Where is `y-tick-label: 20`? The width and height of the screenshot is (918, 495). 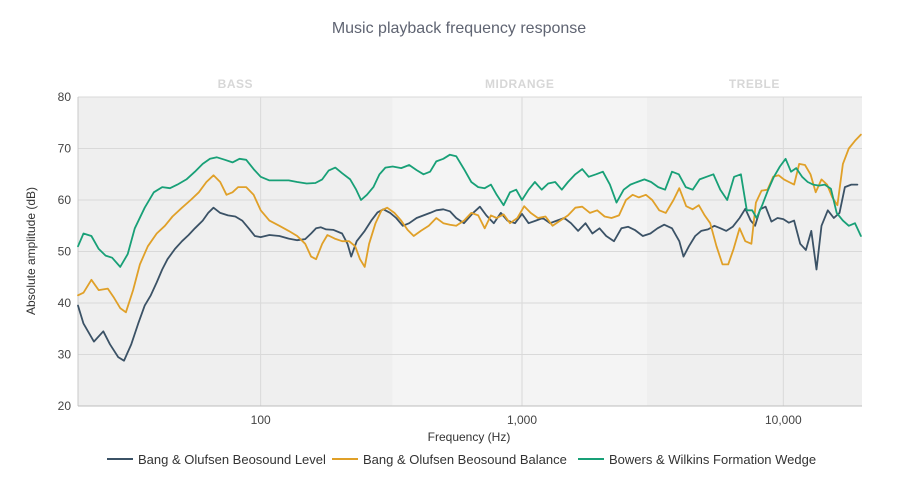
y-tick-label: 20 is located at coordinates (65, 406).